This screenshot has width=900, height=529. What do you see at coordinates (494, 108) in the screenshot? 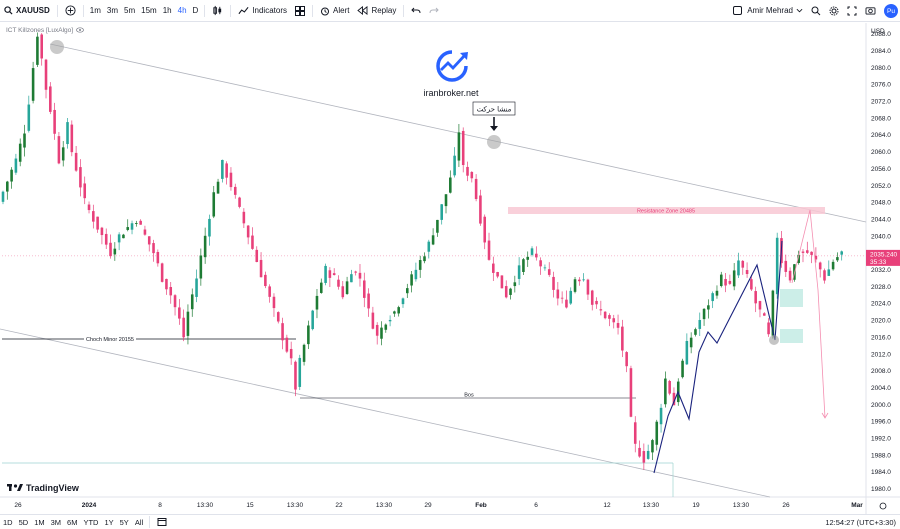
I see `annotation-box` at bounding box center [494, 108].